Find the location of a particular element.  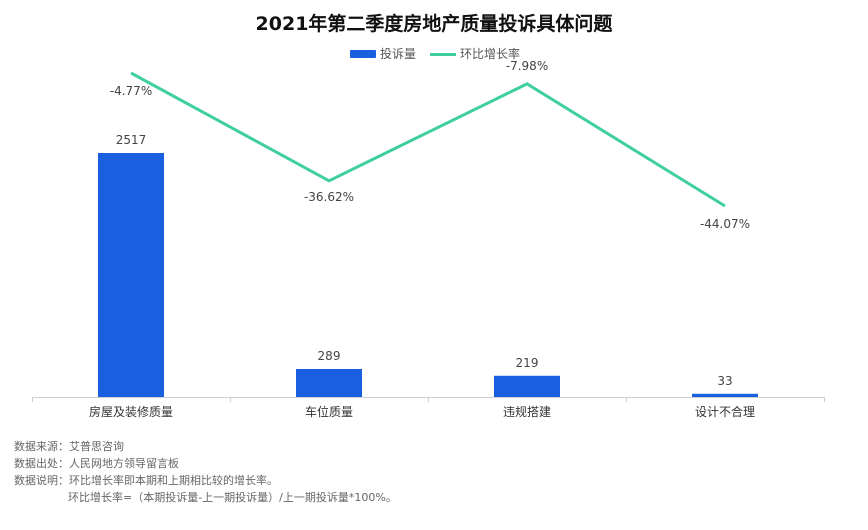

line-value-label: -36.62% is located at coordinates (329, 197).